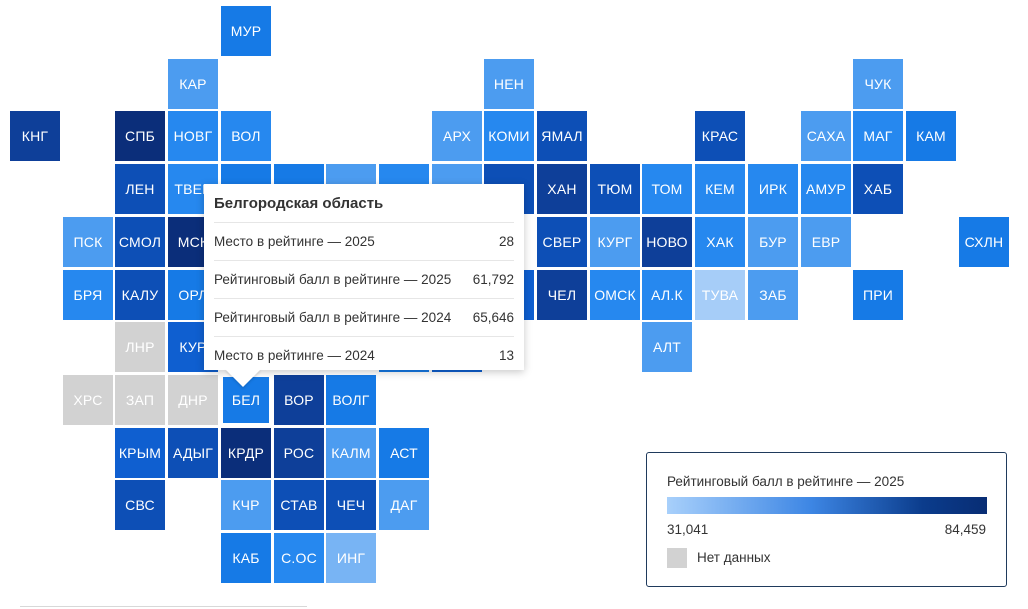  What do you see at coordinates (246, 136) in the screenshot?
I see `region-tile-ВОЛ: ВОЛ` at bounding box center [246, 136].